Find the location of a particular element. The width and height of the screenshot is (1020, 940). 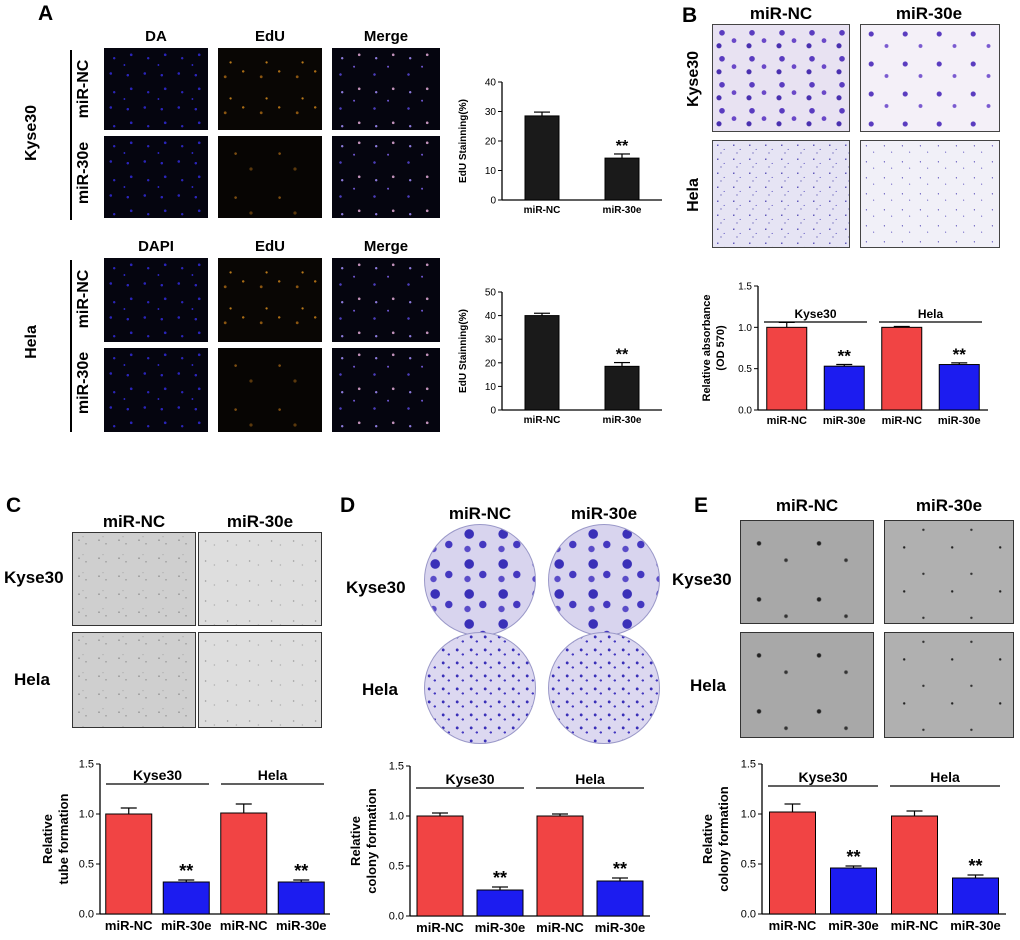

col-head-d-1: miR-NC is located at coordinates (480, 513).